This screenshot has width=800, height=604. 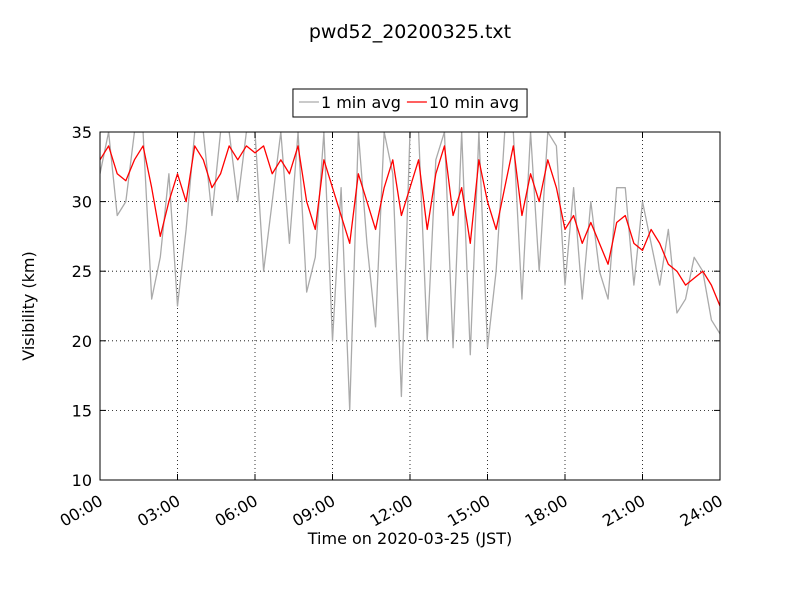 What do you see at coordinates (82, 410) in the screenshot?
I see `y-tick-label: 15` at bounding box center [82, 410].